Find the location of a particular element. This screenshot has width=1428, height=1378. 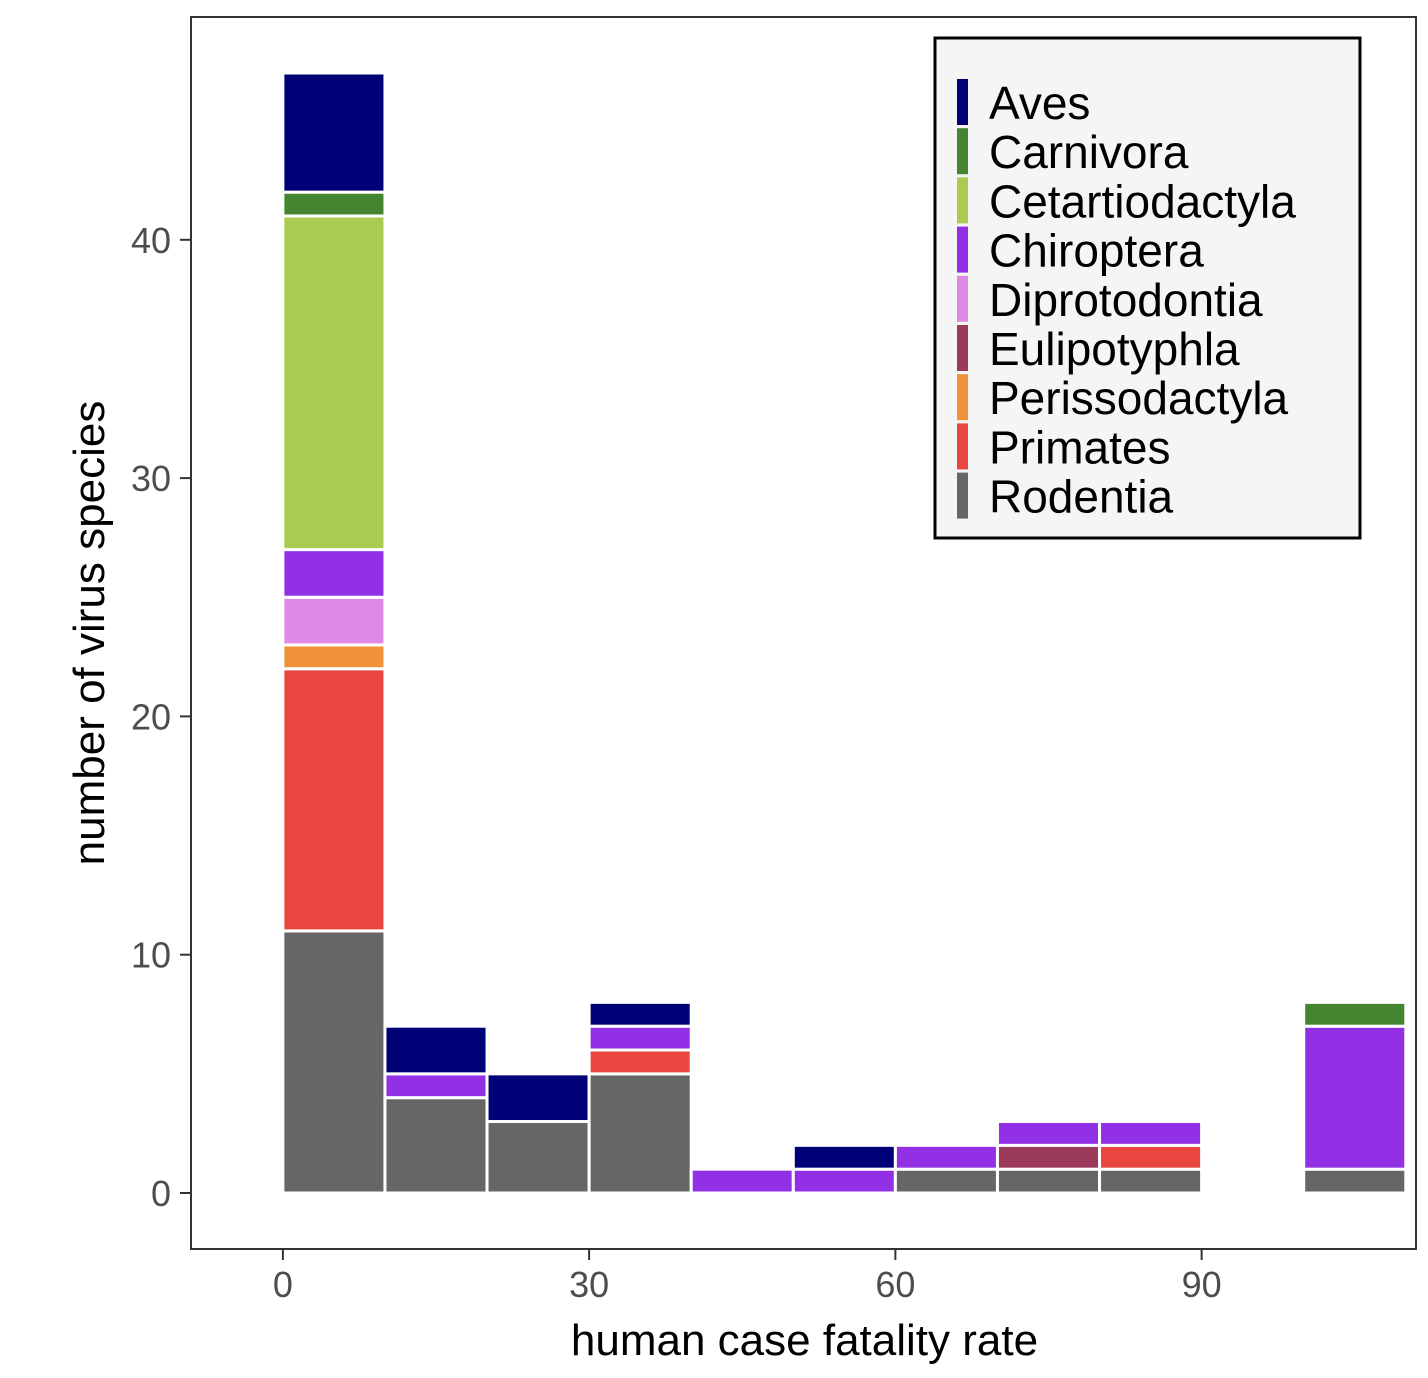

legend-label-aves: Aves is located at coordinates (1039, 103).